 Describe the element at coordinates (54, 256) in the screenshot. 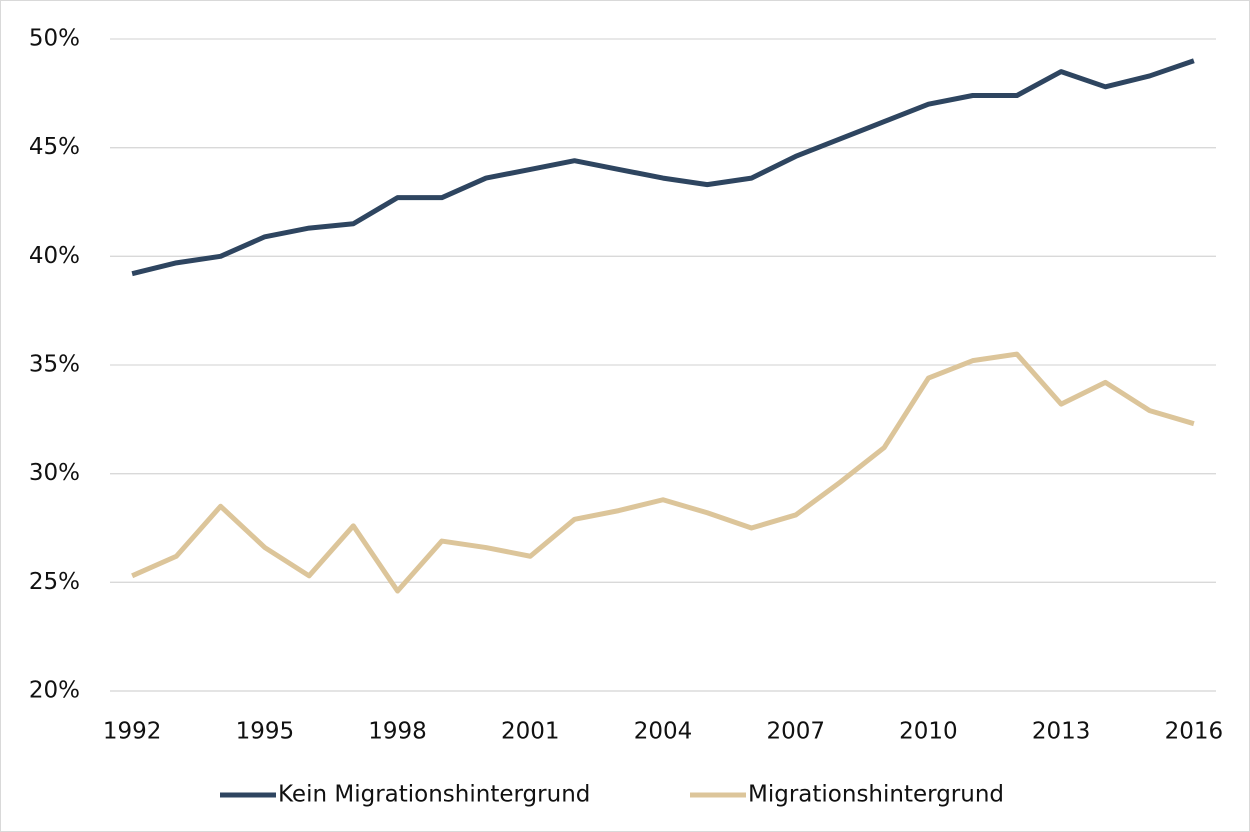

I see `y-tick-label: 40%` at that location.